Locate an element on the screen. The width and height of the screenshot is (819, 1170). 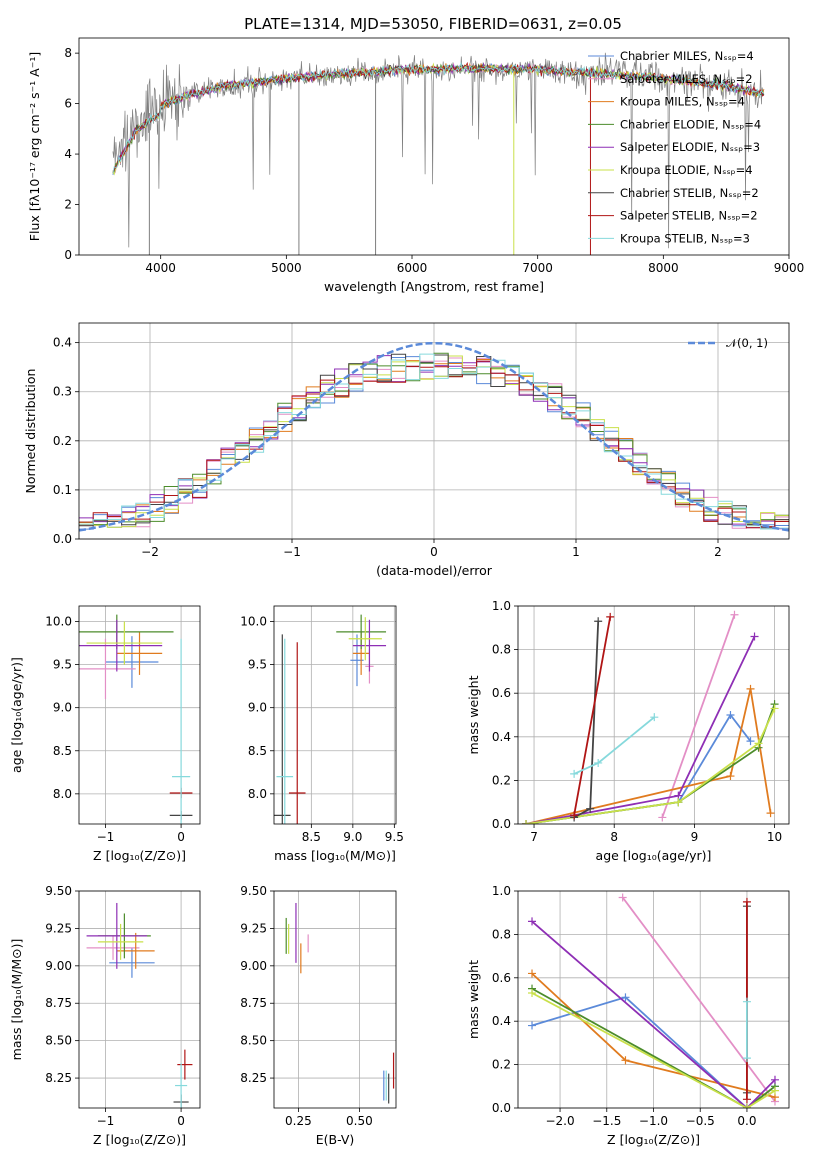
mass_vs_ebv-xtick-label: 0.50 is located at coordinates (359, 1121).